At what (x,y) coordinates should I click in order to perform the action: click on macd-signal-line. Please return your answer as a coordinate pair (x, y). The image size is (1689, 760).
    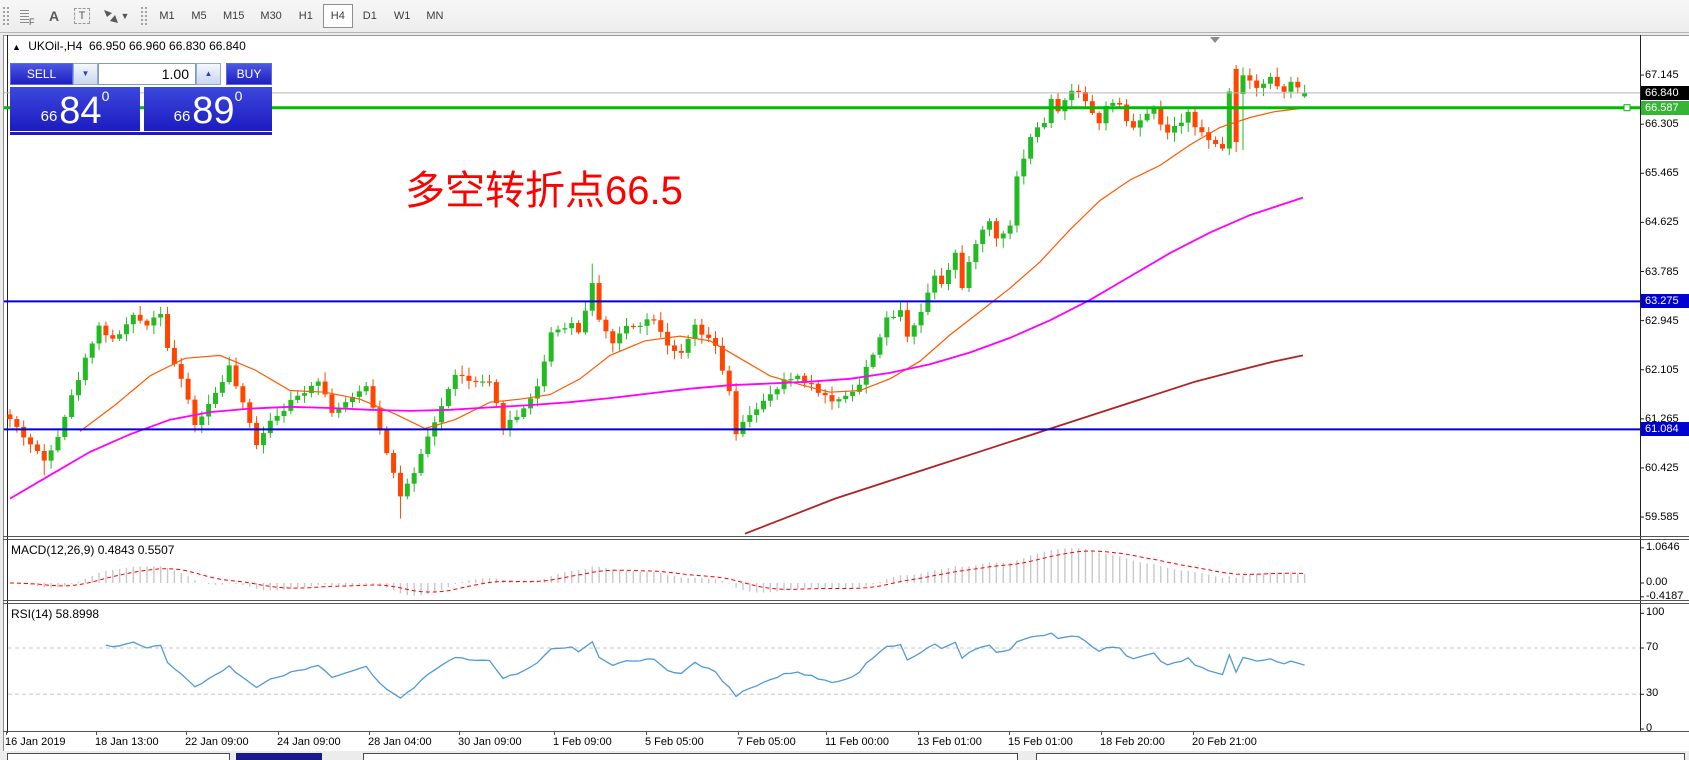
    Looking at the image, I should click on (657, 571).